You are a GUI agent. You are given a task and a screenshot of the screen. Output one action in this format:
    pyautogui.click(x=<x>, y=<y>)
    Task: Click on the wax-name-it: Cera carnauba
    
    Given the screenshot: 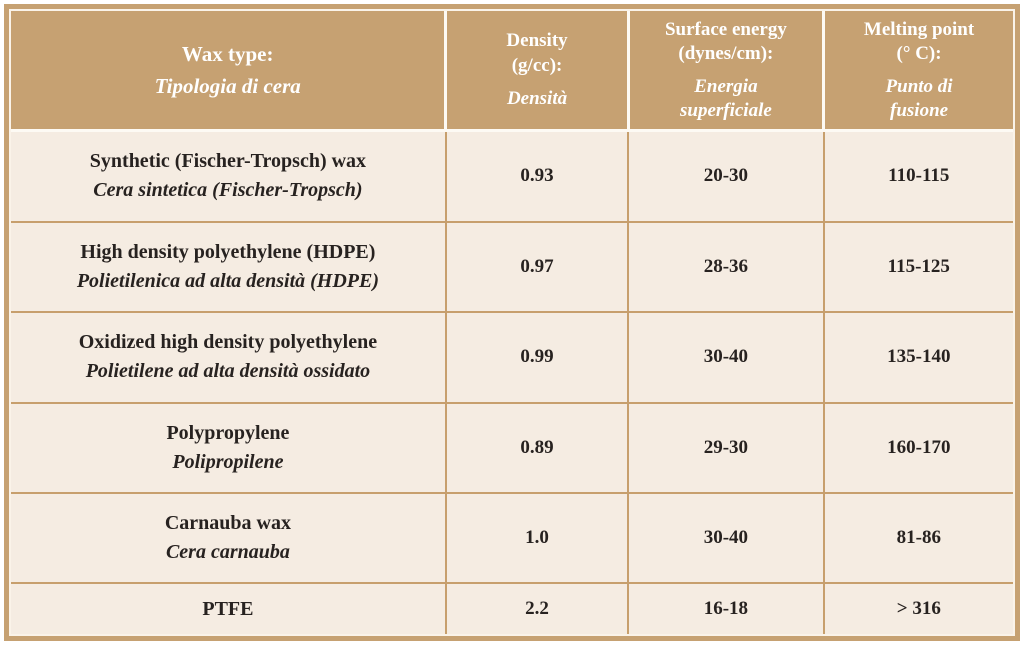 What is the action you would take?
    pyautogui.click(x=227, y=552)
    